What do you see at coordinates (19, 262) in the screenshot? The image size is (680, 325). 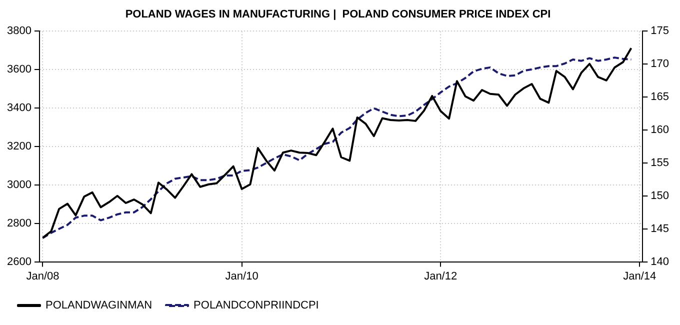 I see `y-tick-label: 2600` at bounding box center [19, 262].